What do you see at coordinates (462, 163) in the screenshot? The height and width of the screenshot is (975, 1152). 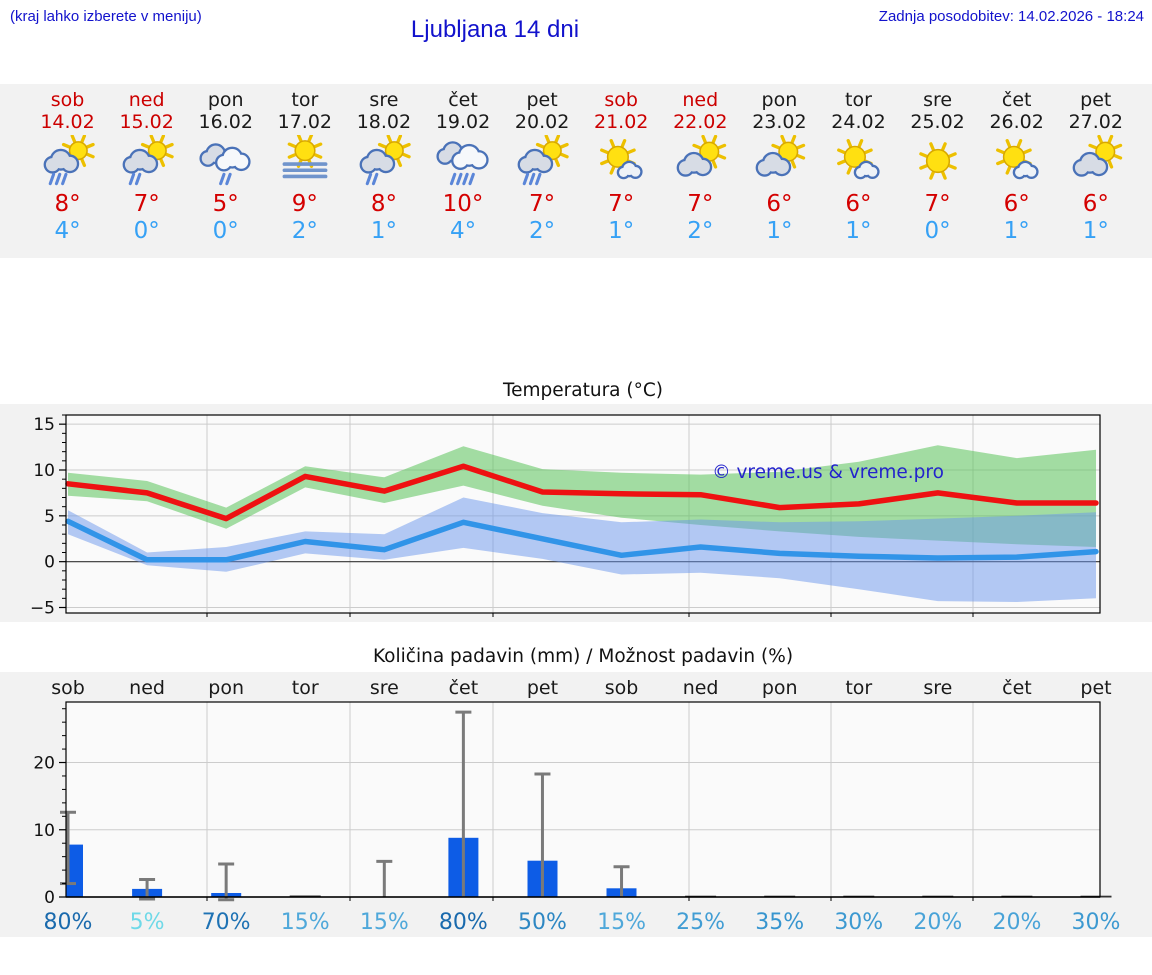 I see `clouds-heavy-rain-icon` at bounding box center [462, 163].